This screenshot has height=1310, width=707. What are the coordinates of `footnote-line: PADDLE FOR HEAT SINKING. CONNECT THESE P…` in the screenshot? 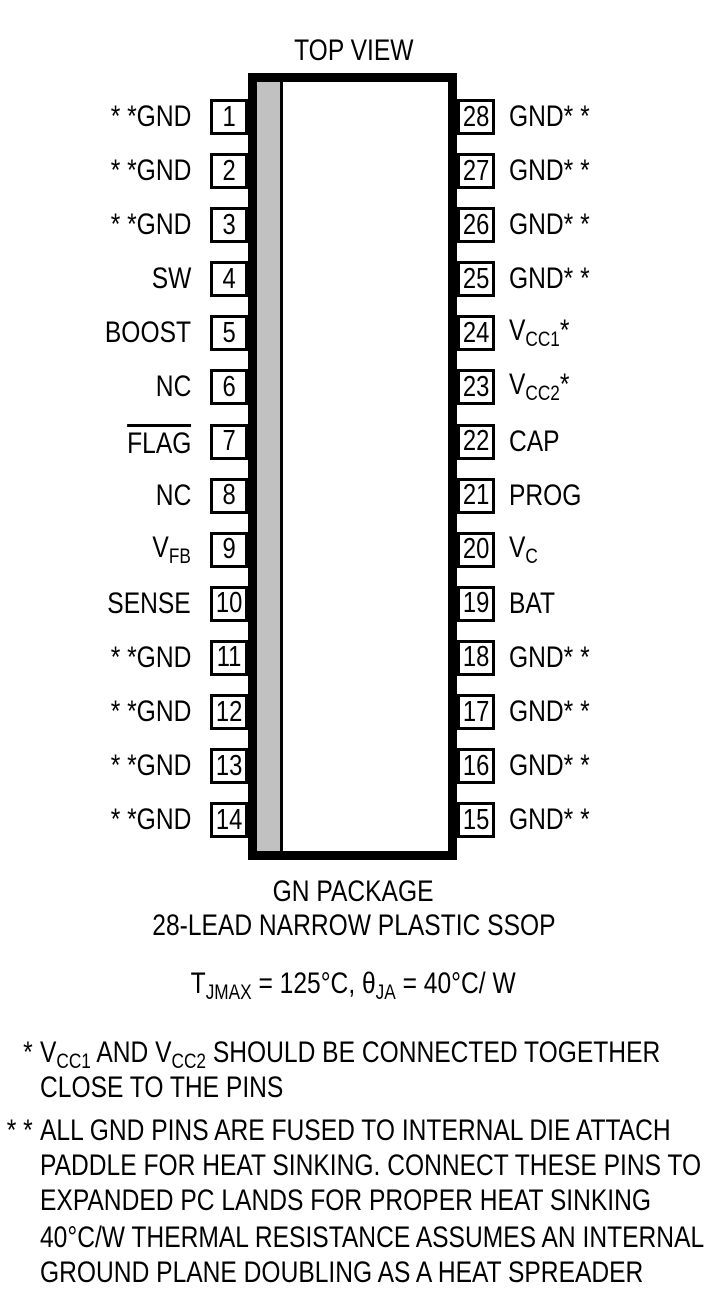 It's located at (371, 1165).